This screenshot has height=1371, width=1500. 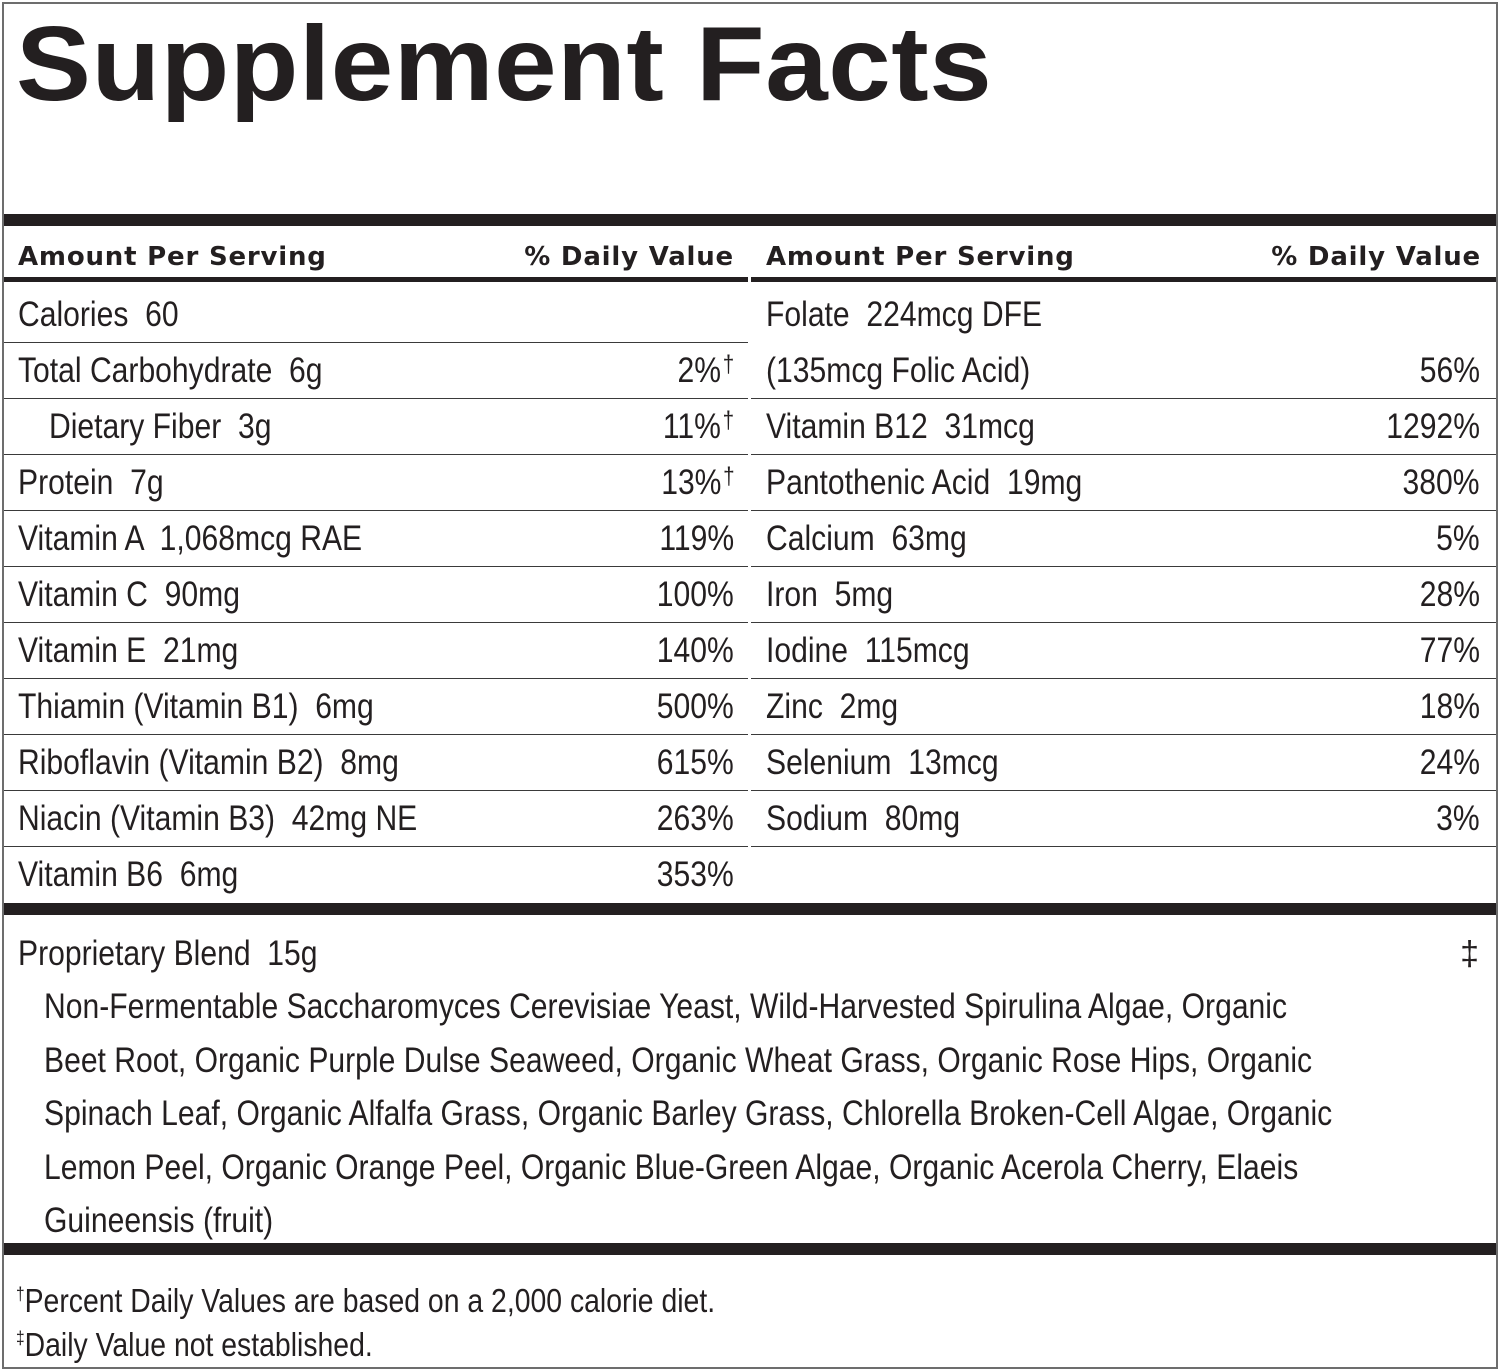 What do you see at coordinates (750, 220) in the screenshot?
I see `top-thick-divider` at bounding box center [750, 220].